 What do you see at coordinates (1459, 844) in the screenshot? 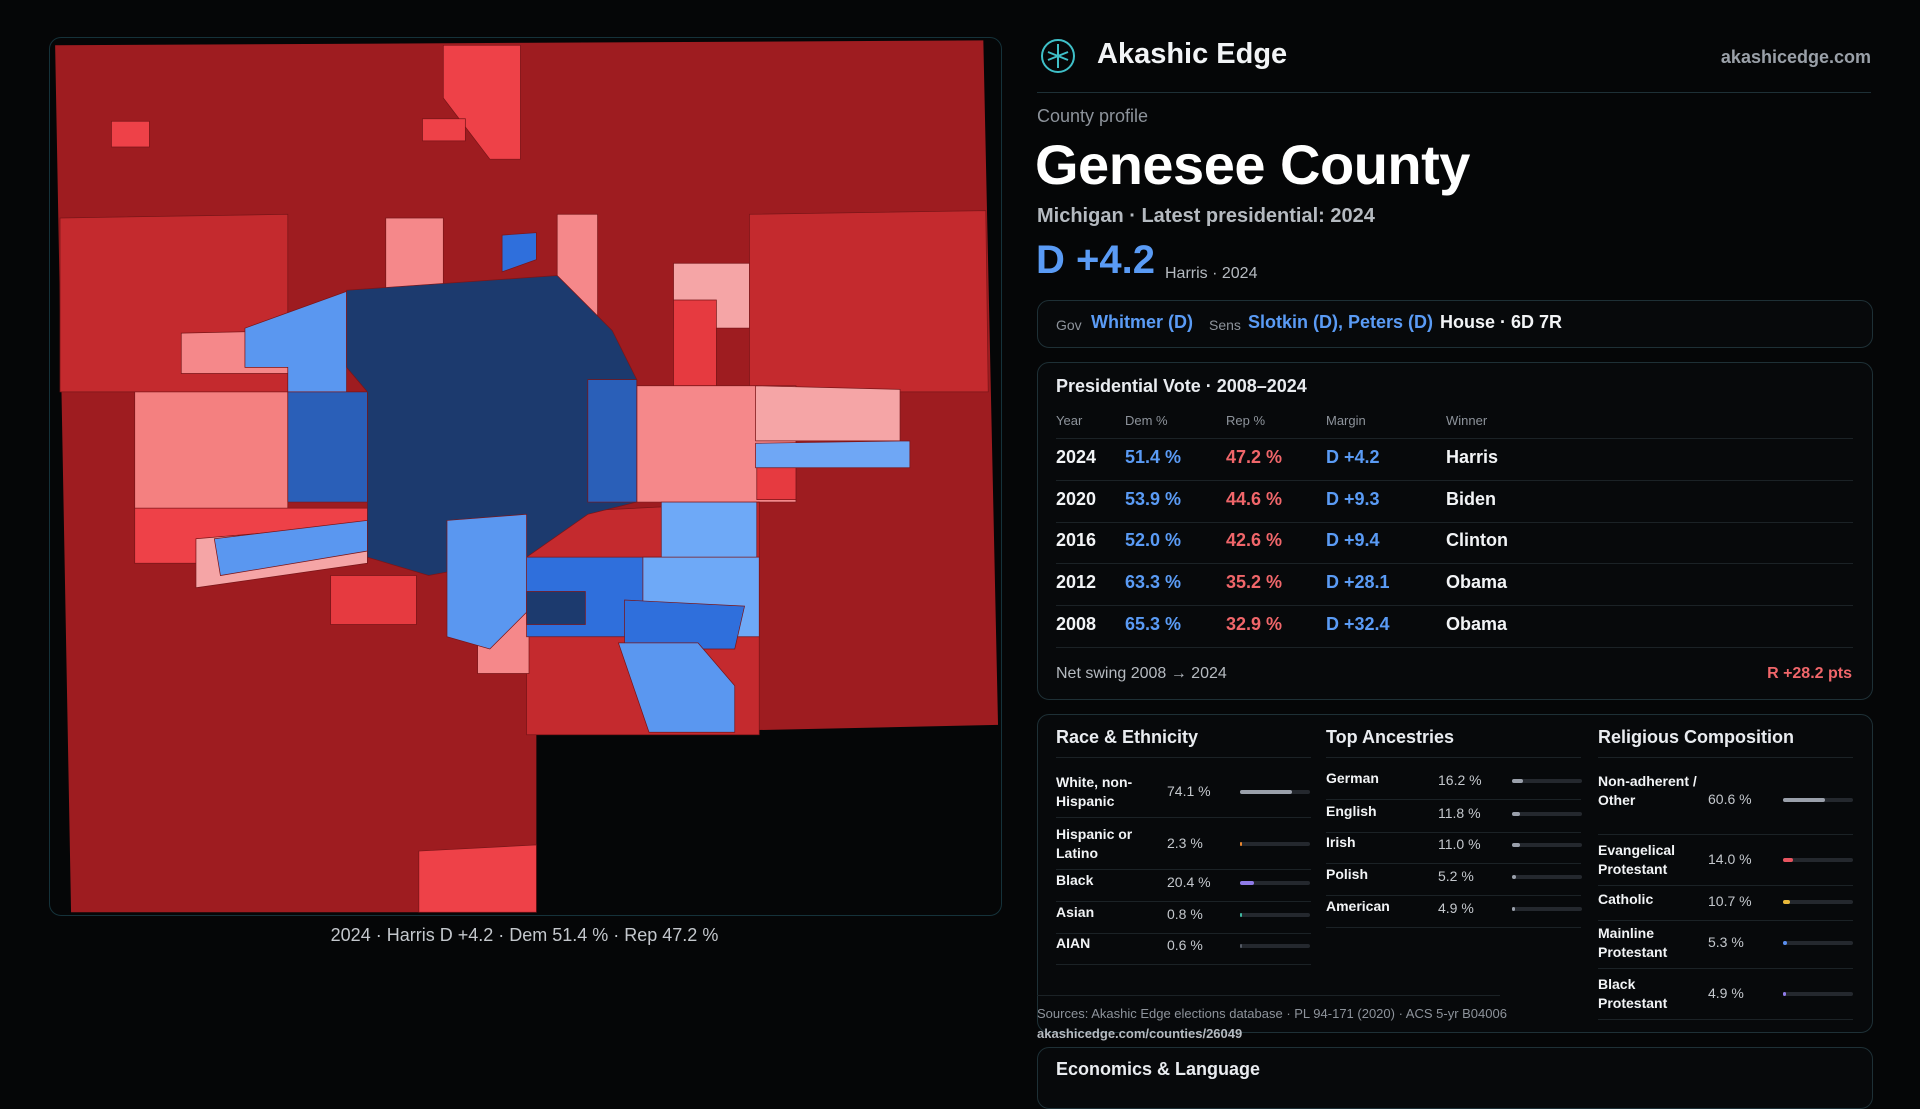
I see `row-value: 11.0 %` at bounding box center [1459, 844].